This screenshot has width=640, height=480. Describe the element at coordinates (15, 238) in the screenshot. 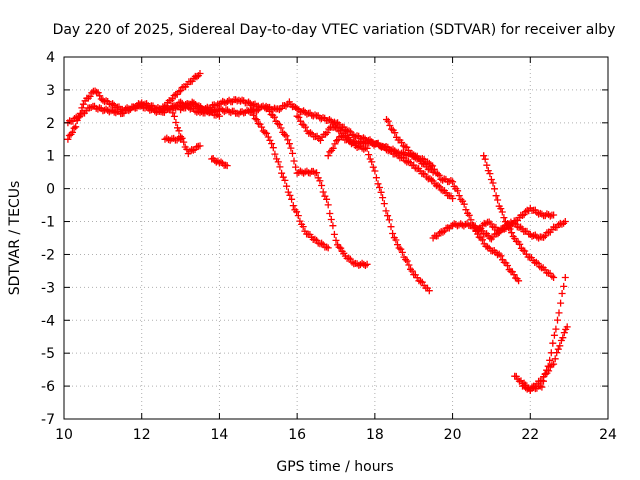

I see `y-axis-label: SDTVAR / TECUs` at that location.